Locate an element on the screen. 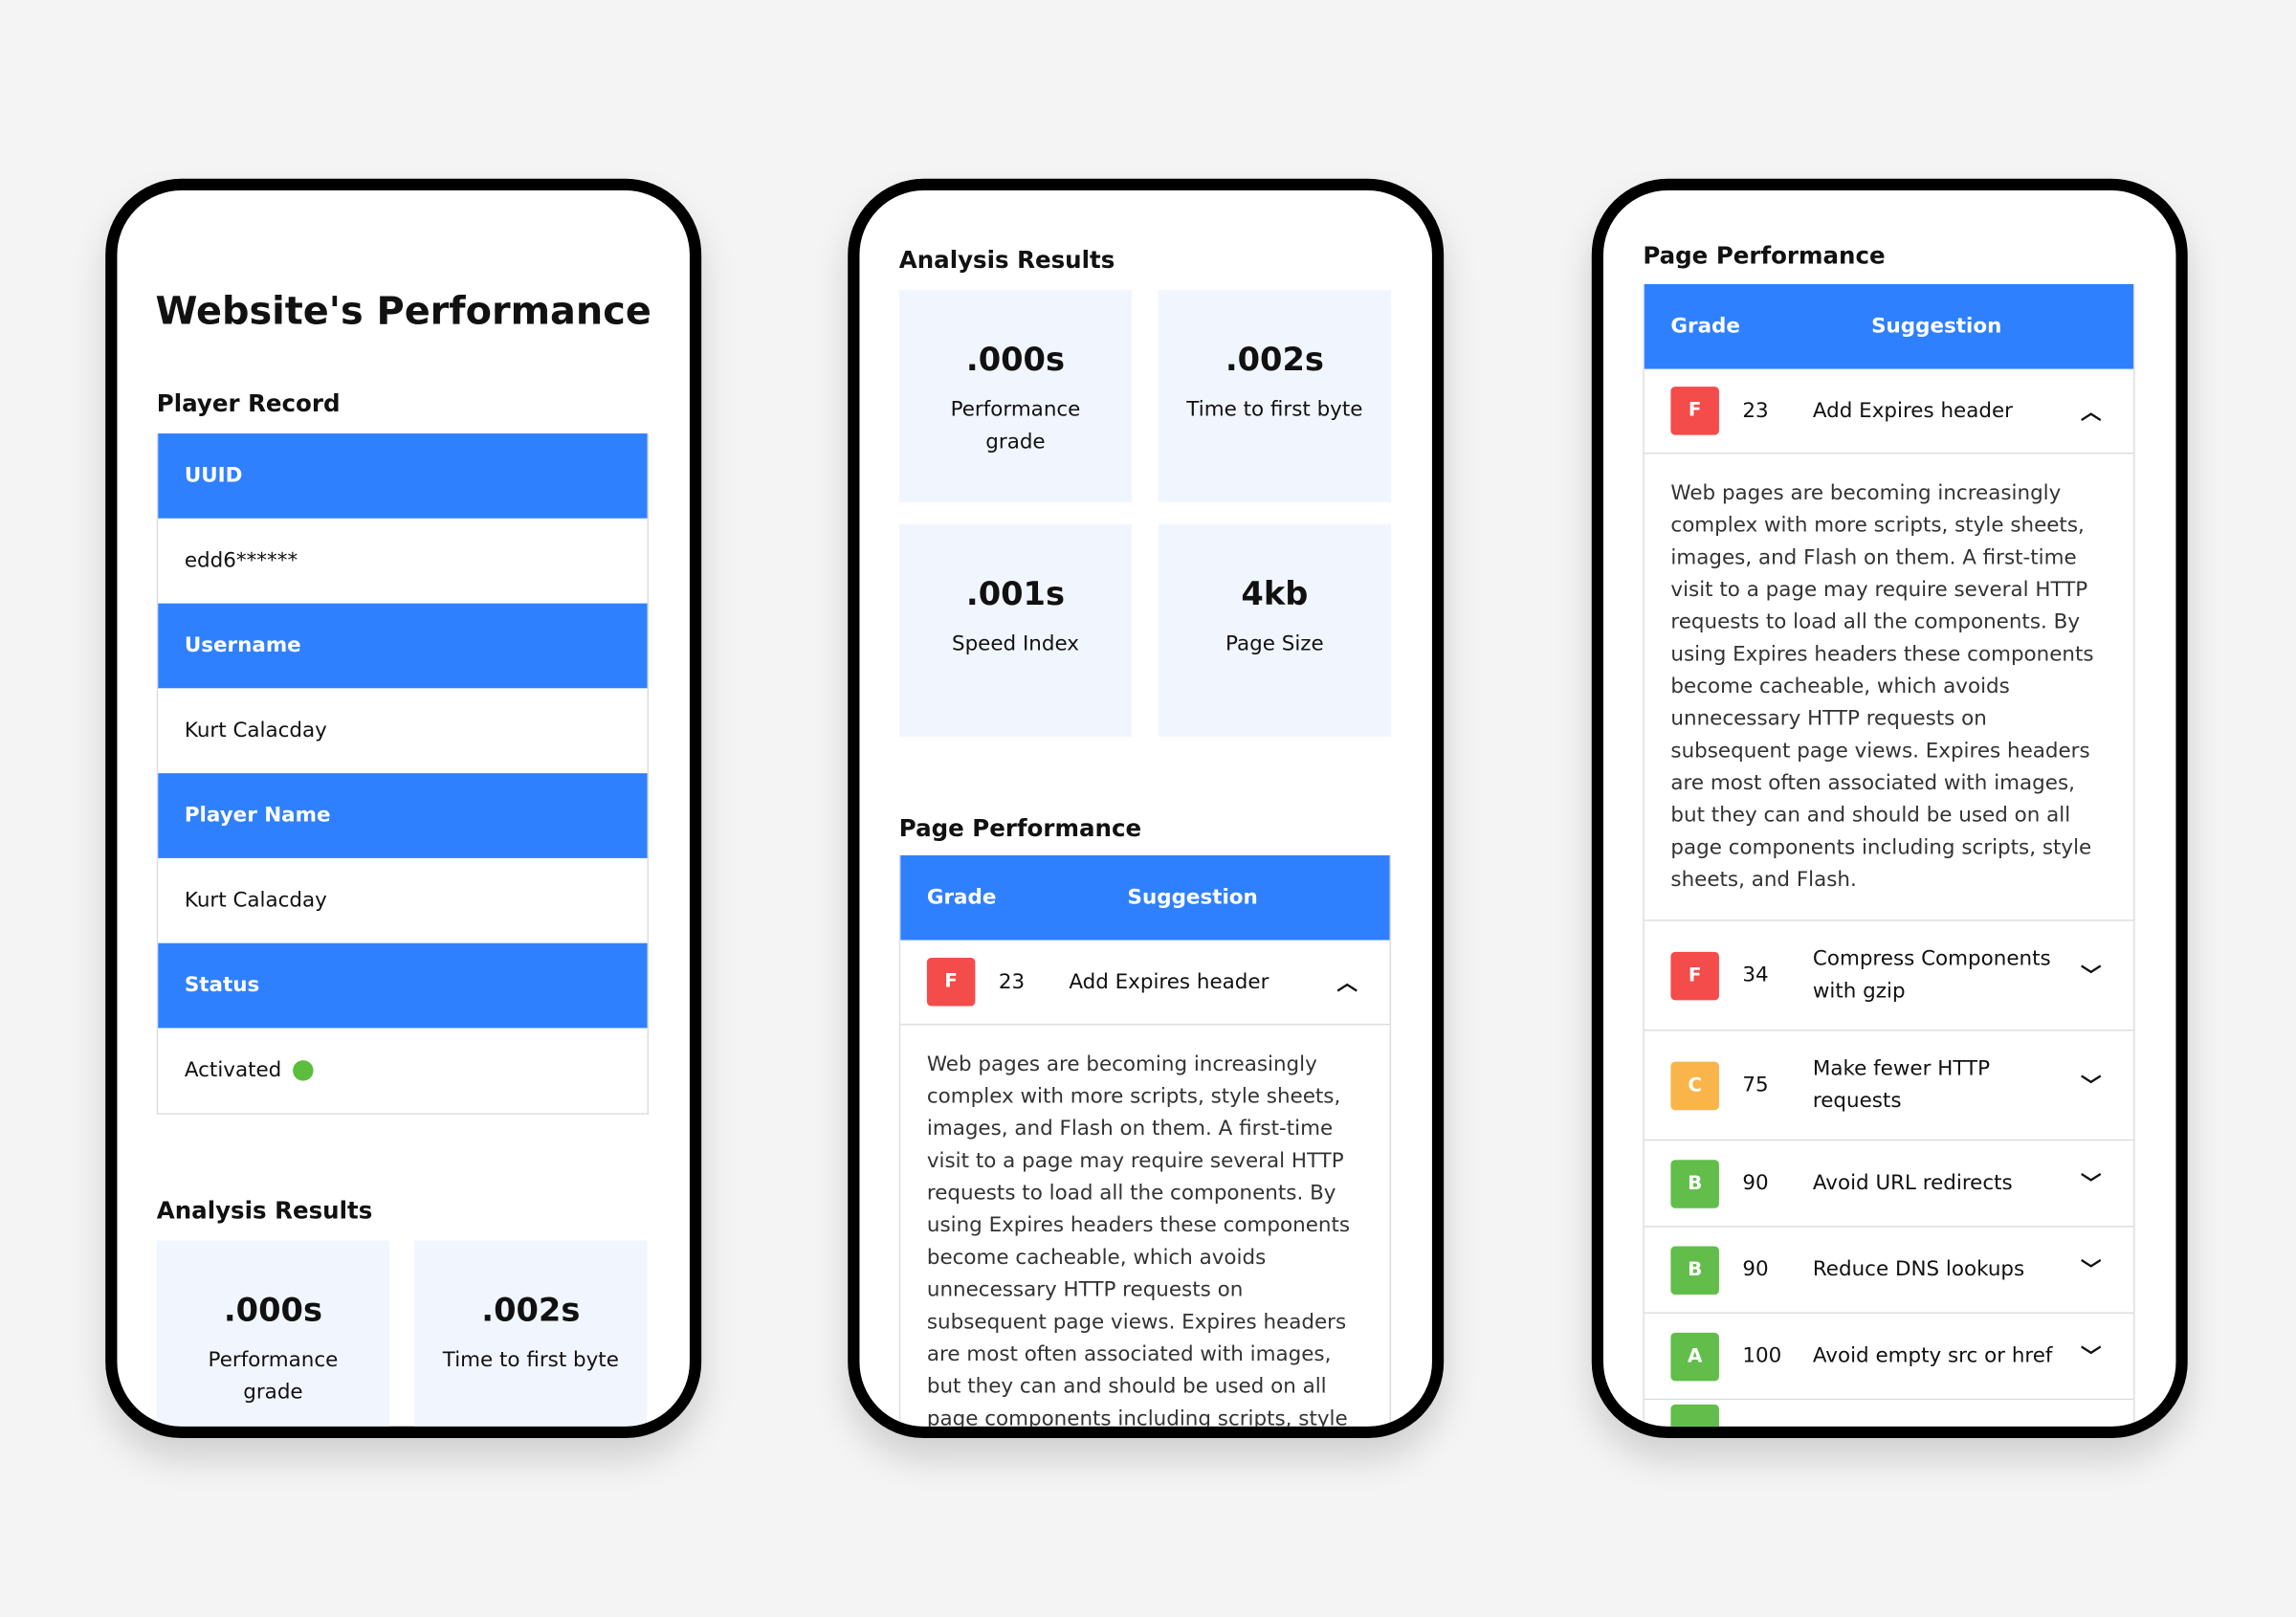 The height and width of the screenshot is (1617, 2296). suggestion-row: B 90 Reduce DNS lookups ﹀ is located at coordinates (1889, 1270).